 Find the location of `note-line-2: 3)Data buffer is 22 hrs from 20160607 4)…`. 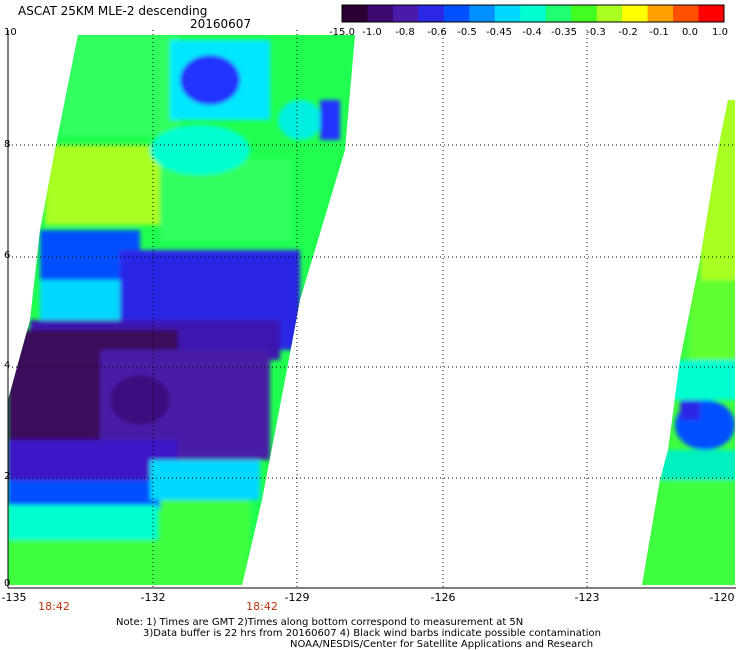

note-line-2: 3)Data buffer is 22 hrs from 20160607 4)… is located at coordinates (372, 633).